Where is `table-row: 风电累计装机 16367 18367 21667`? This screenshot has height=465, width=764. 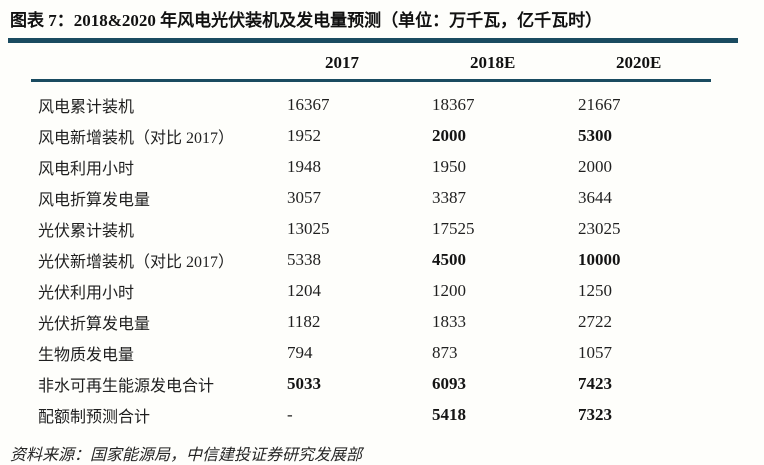 table-row: 风电累计装机 16367 18367 21667 is located at coordinates (371, 101).